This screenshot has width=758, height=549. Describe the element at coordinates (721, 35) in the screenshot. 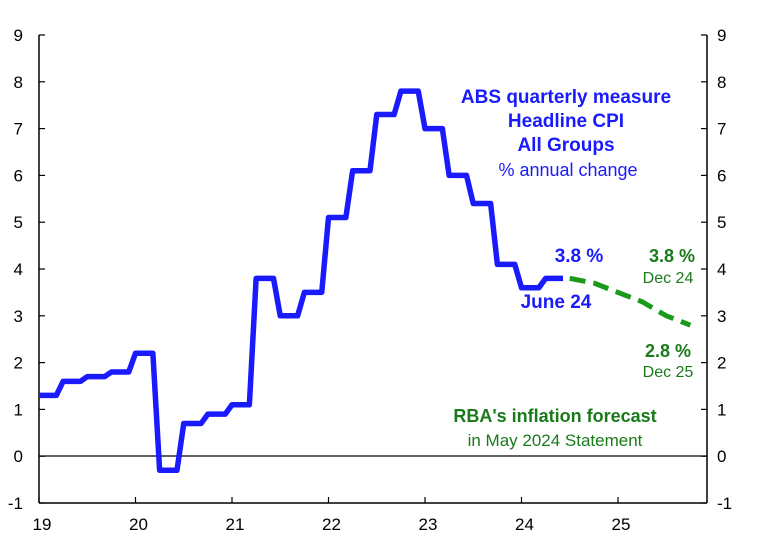

I see `y-tick-label-right: 9` at that location.